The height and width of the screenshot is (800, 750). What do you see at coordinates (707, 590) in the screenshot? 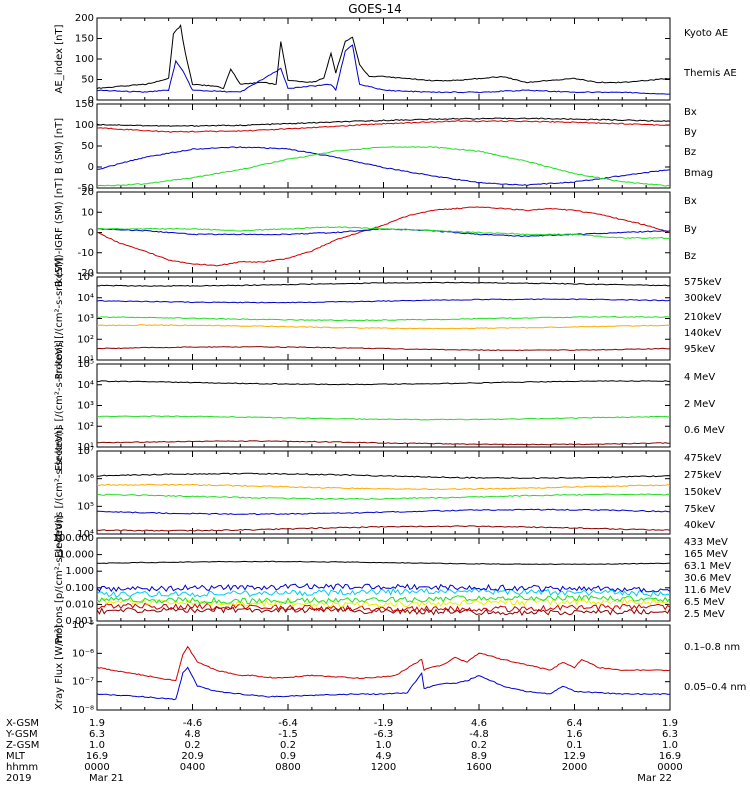
I see `legend-entry: 11.6 MeV` at bounding box center [707, 590].